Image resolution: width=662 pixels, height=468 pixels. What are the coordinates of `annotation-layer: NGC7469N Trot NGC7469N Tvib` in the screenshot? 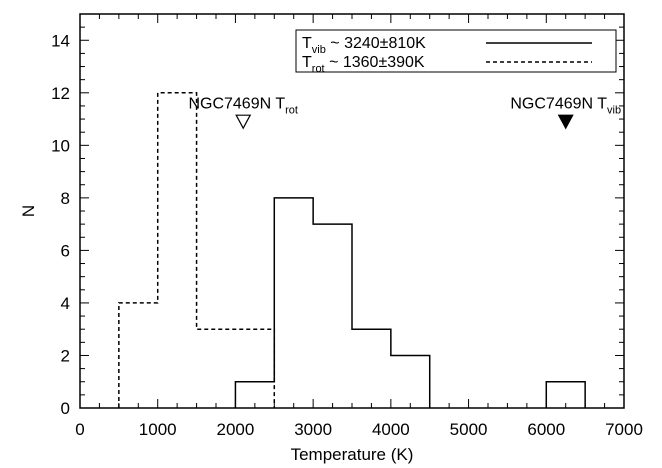 It's located at (404, 113).